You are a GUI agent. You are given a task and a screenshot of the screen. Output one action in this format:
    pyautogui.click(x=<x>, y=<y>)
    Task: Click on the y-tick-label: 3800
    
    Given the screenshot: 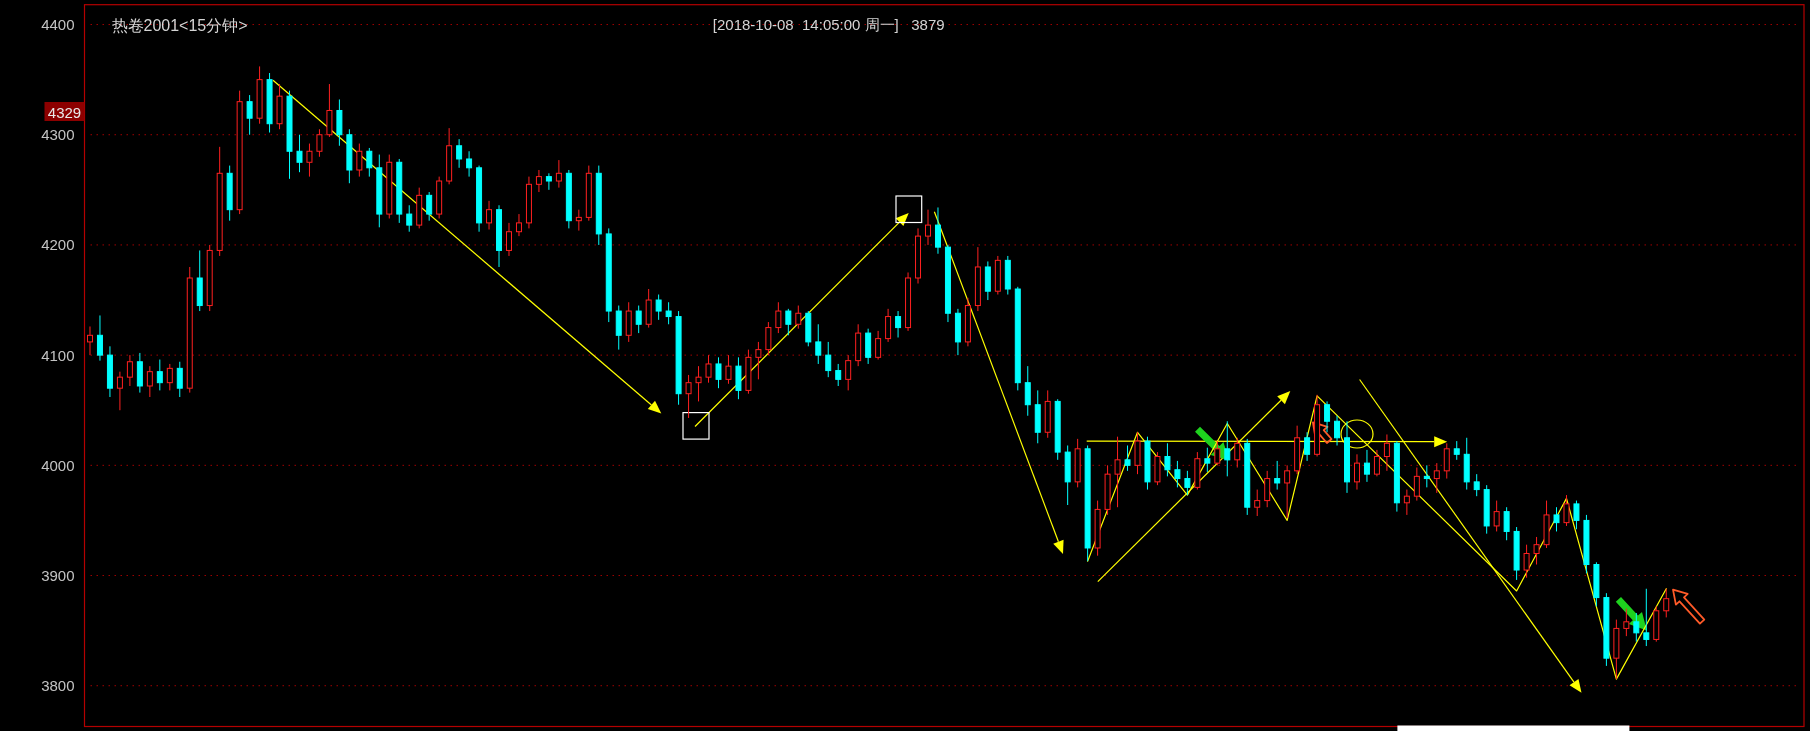 What is the action you would take?
    pyautogui.click(x=58, y=686)
    